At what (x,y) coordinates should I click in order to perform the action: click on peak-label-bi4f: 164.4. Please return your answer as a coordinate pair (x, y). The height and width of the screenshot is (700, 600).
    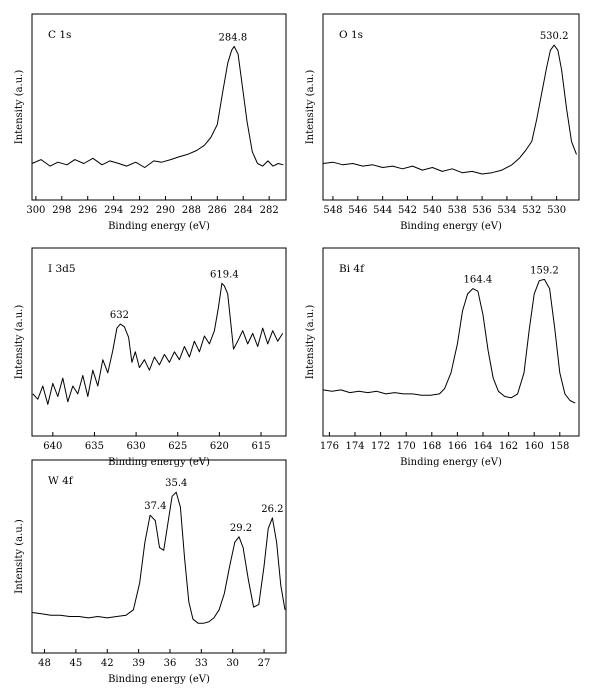
    Looking at the image, I should click on (478, 280).